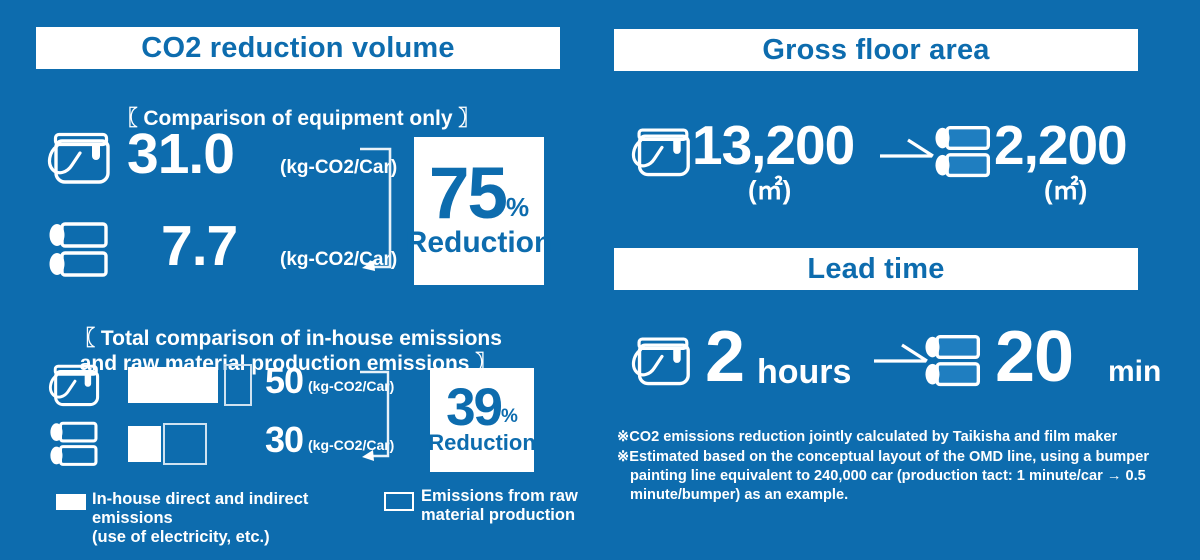 Image resolution: width=1200 pixels, height=560 pixels. What do you see at coordinates (379, 418) in the screenshot?
I see `bracket-connector-total-icon` at bounding box center [379, 418].